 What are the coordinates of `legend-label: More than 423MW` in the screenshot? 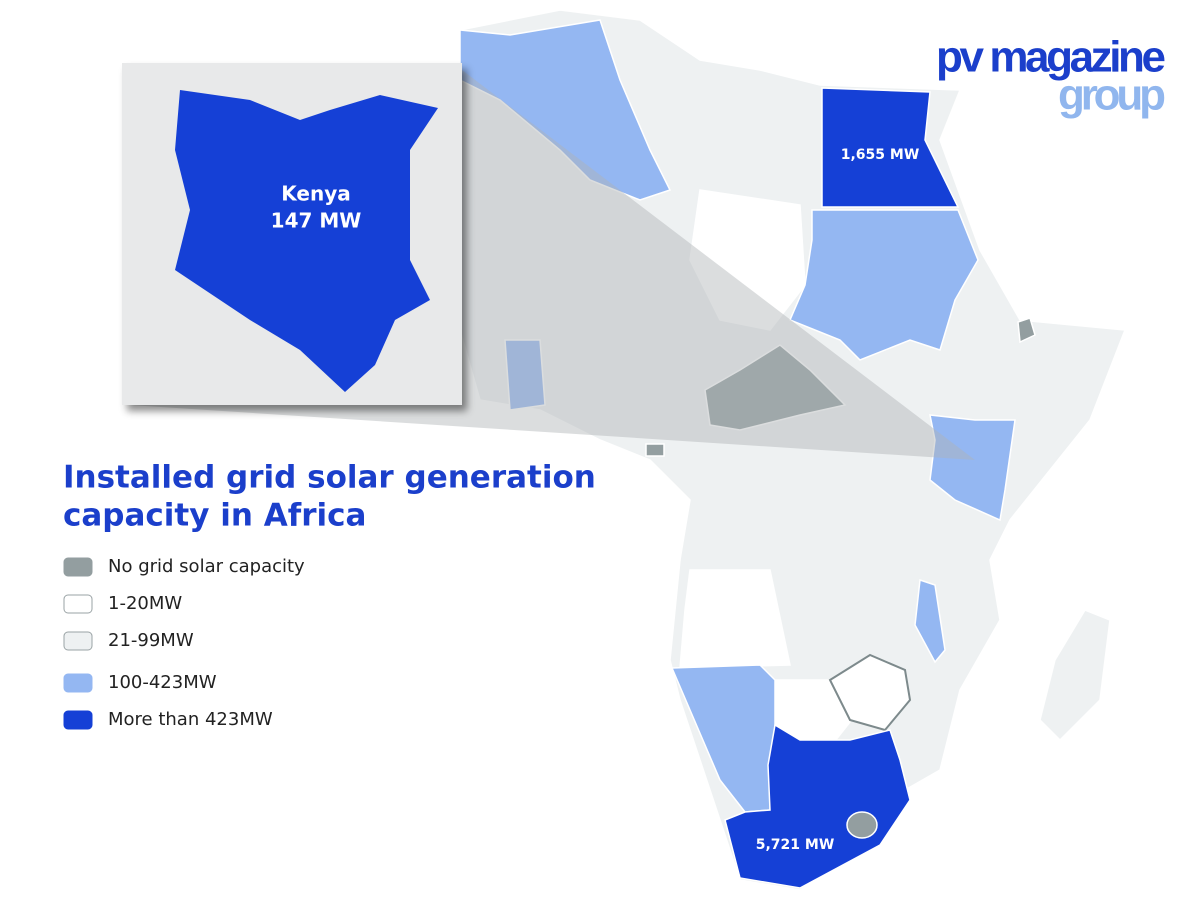 It's located at (190, 719).